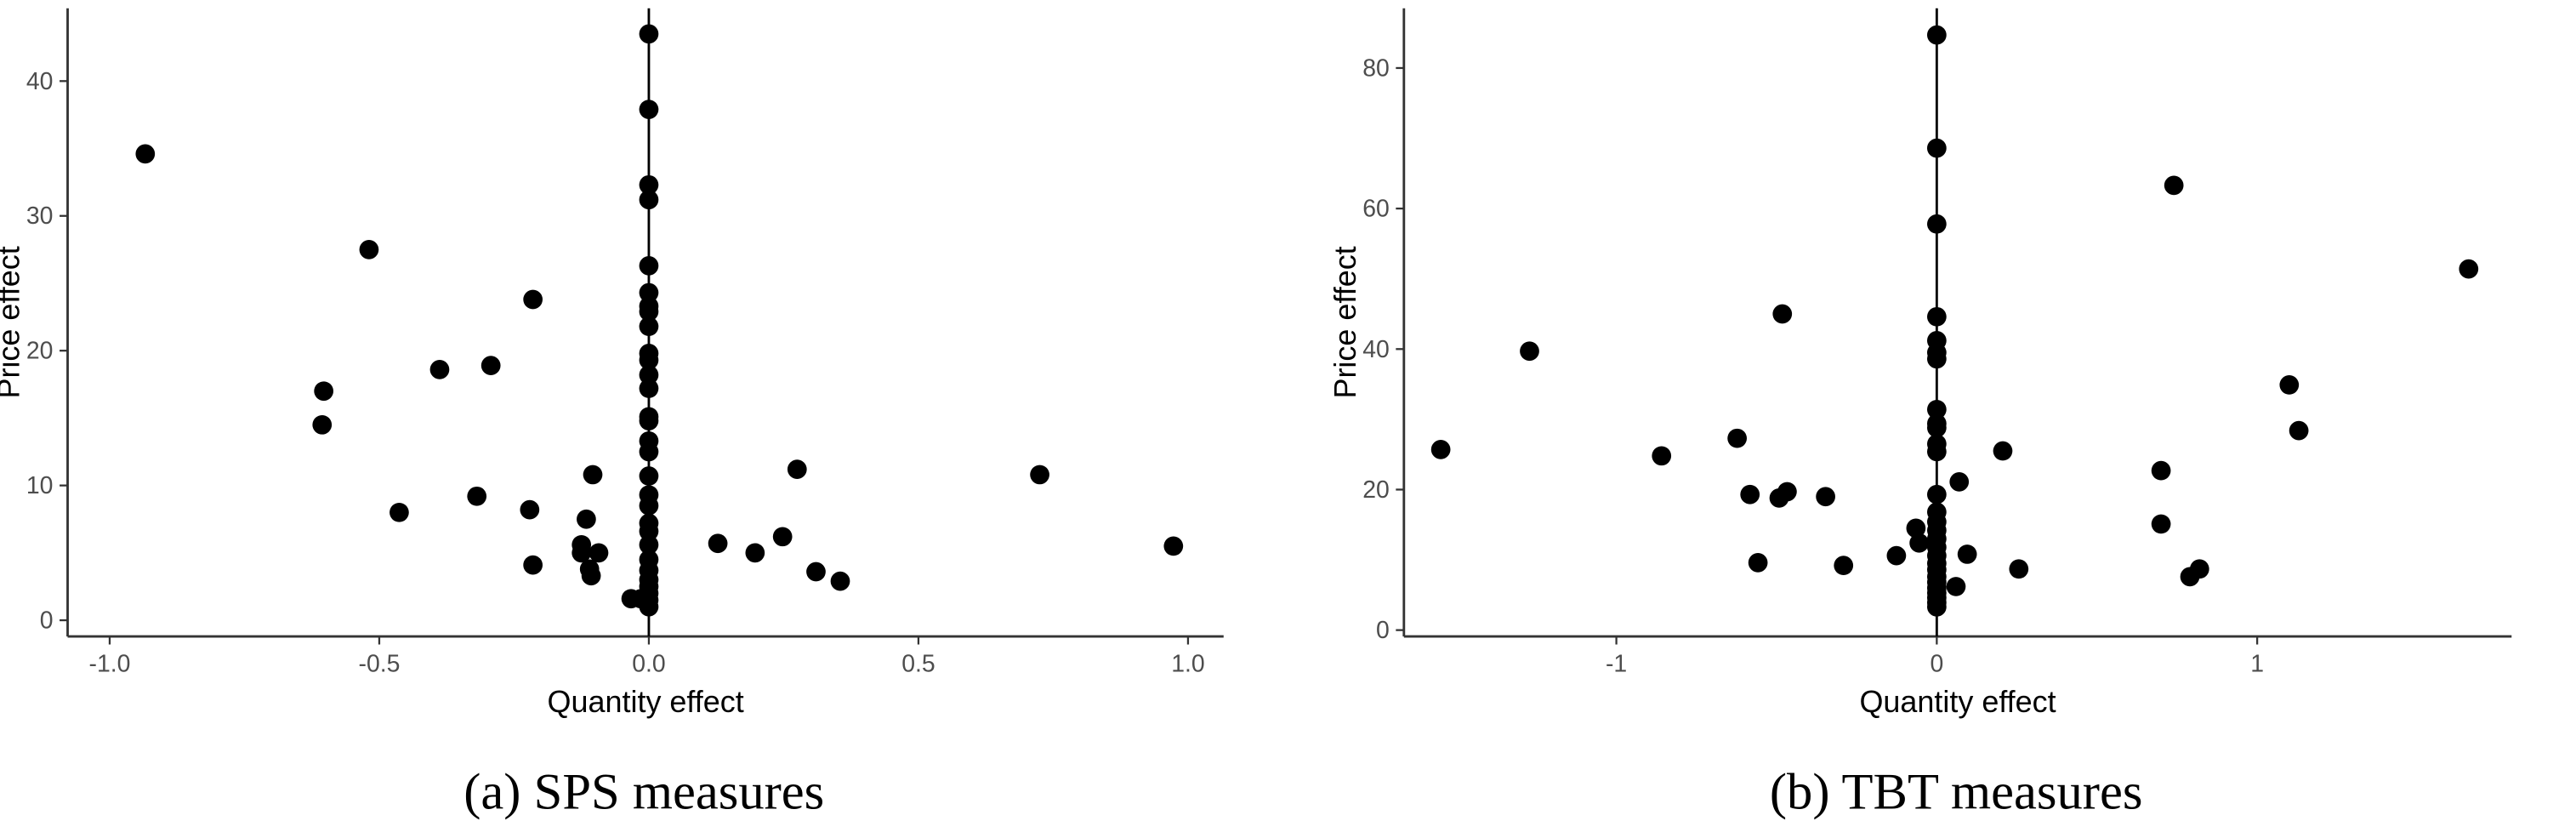 The height and width of the screenshot is (838, 2576). Describe the element at coordinates (918, 664) in the screenshot. I see `x-tick-label: 0.5` at that location.